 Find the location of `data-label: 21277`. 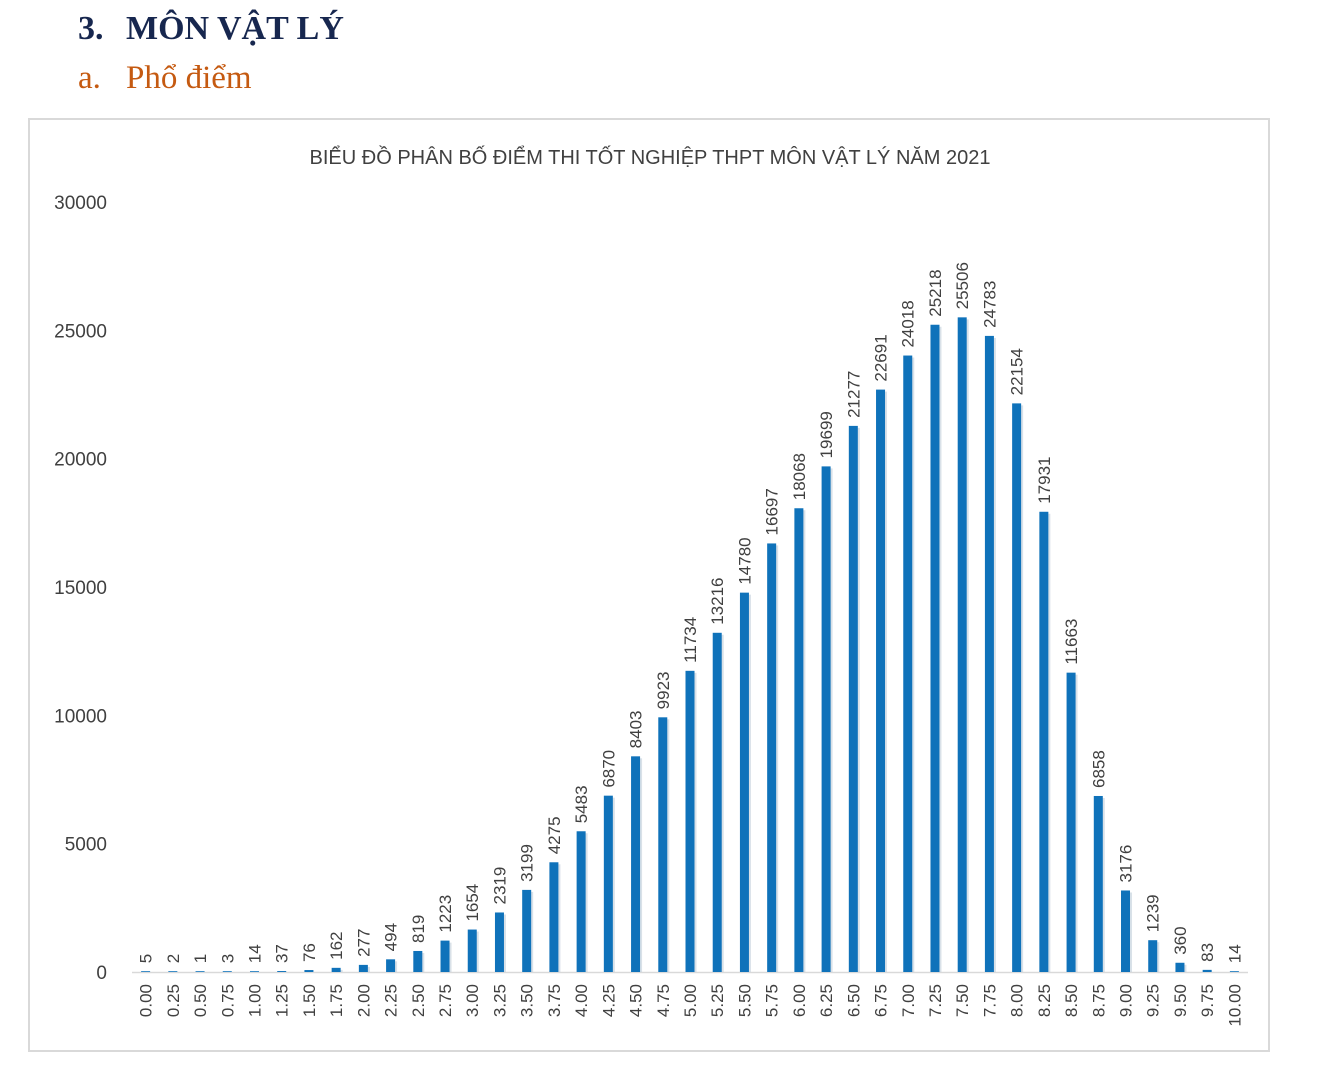

data-label: 21277 is located at coordinates (853, 394).